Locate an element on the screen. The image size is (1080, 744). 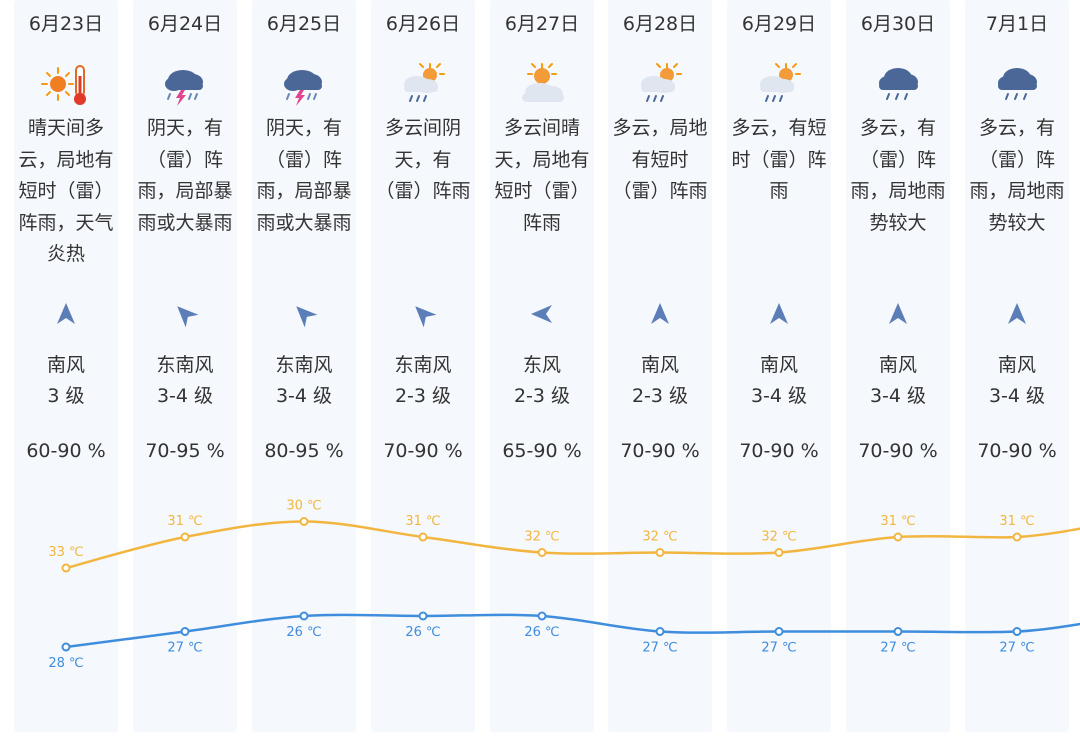
day-column: 6月30日 多云，有 （雷）阵 雨，局地雨 势较大 南风 3-4 级 70-90 % is located at coordinates (898, 366).